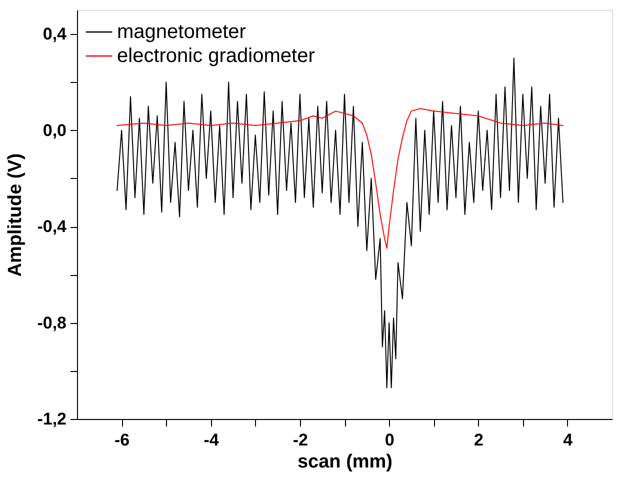 The image size is (643, 485). Describe the element at coordinates (55, 34) in the screenshot. I see `y-tick-label: 0,4` at that location.